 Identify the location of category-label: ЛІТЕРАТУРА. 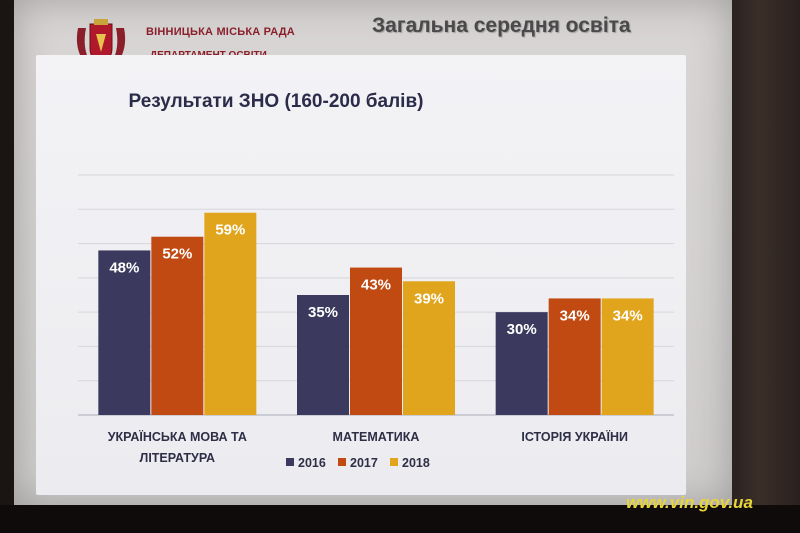
(178, 458).